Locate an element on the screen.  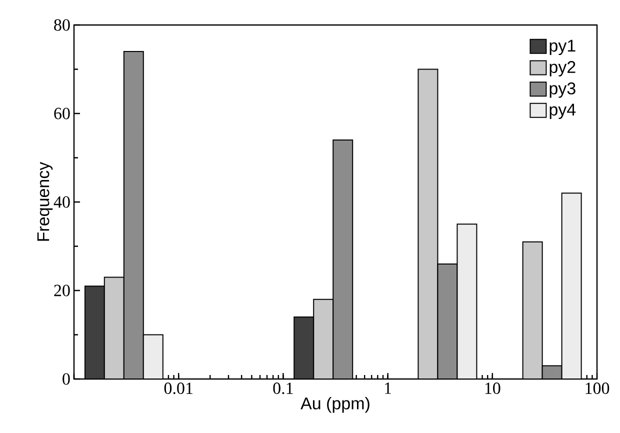
legend-label: py3 is located at coordinates (563, 90).